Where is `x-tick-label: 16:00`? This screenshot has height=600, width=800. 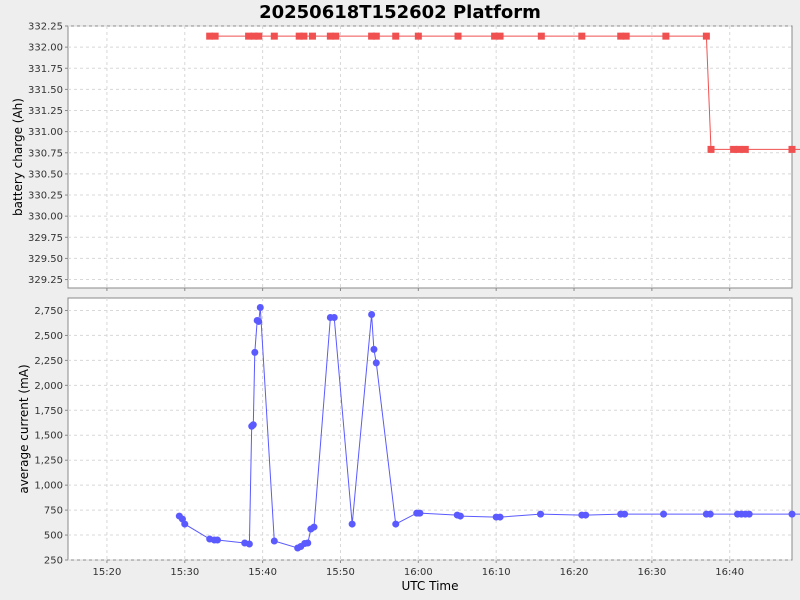 x-tick-label: 16:00 is located at coordinates (418, 572).